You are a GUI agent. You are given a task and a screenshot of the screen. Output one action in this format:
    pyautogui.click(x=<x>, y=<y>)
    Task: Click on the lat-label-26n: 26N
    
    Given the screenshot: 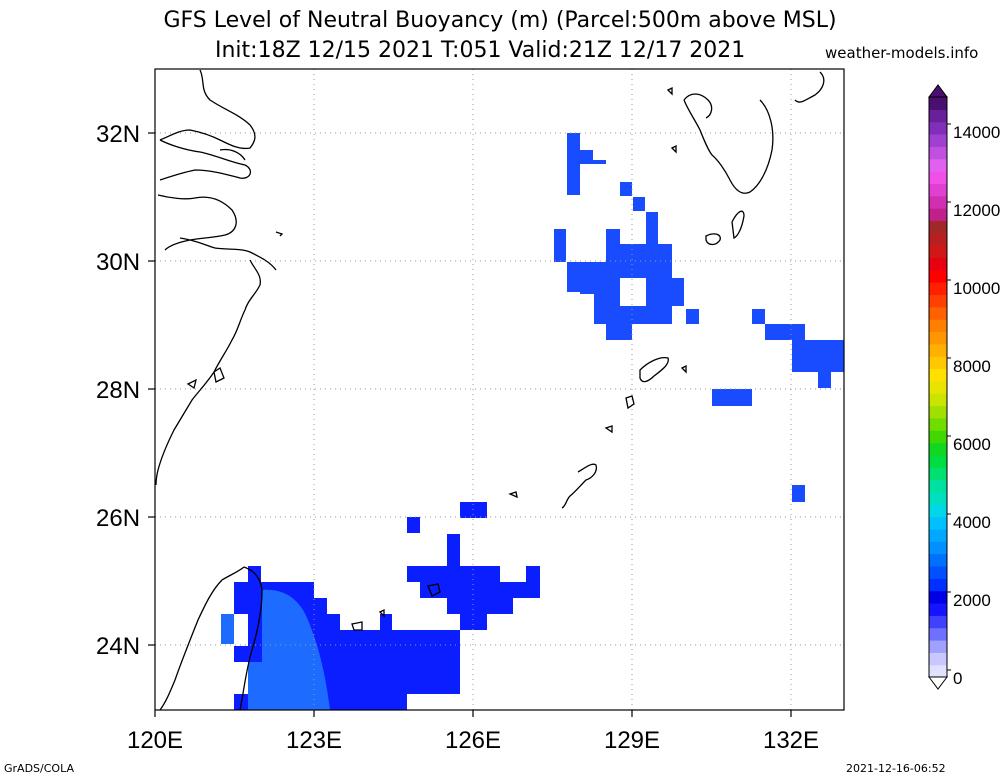 What is the action you would take?
    pyautogui.click(x=118, y=518)
    